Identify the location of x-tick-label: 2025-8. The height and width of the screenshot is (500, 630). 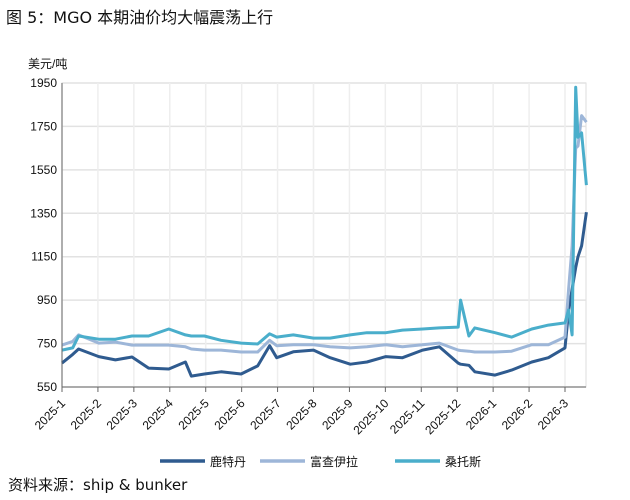
(301, 414).